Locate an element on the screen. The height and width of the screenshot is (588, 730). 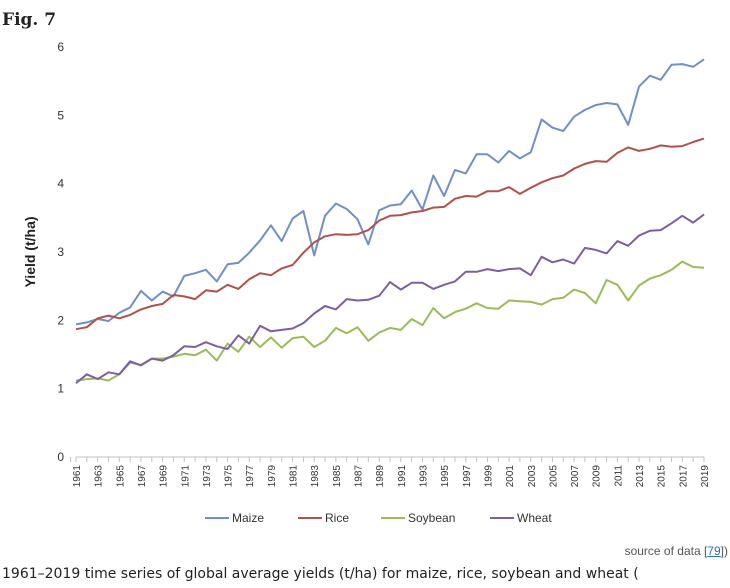
source-ref-link: 79 is located at coordinates (714, 551).